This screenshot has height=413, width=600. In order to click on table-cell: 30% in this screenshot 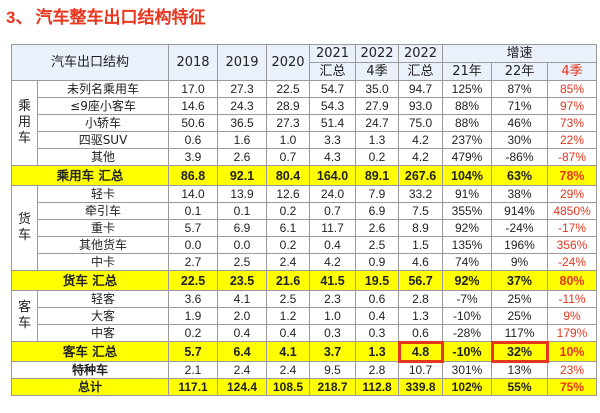, I will do `click(520, 140)`.